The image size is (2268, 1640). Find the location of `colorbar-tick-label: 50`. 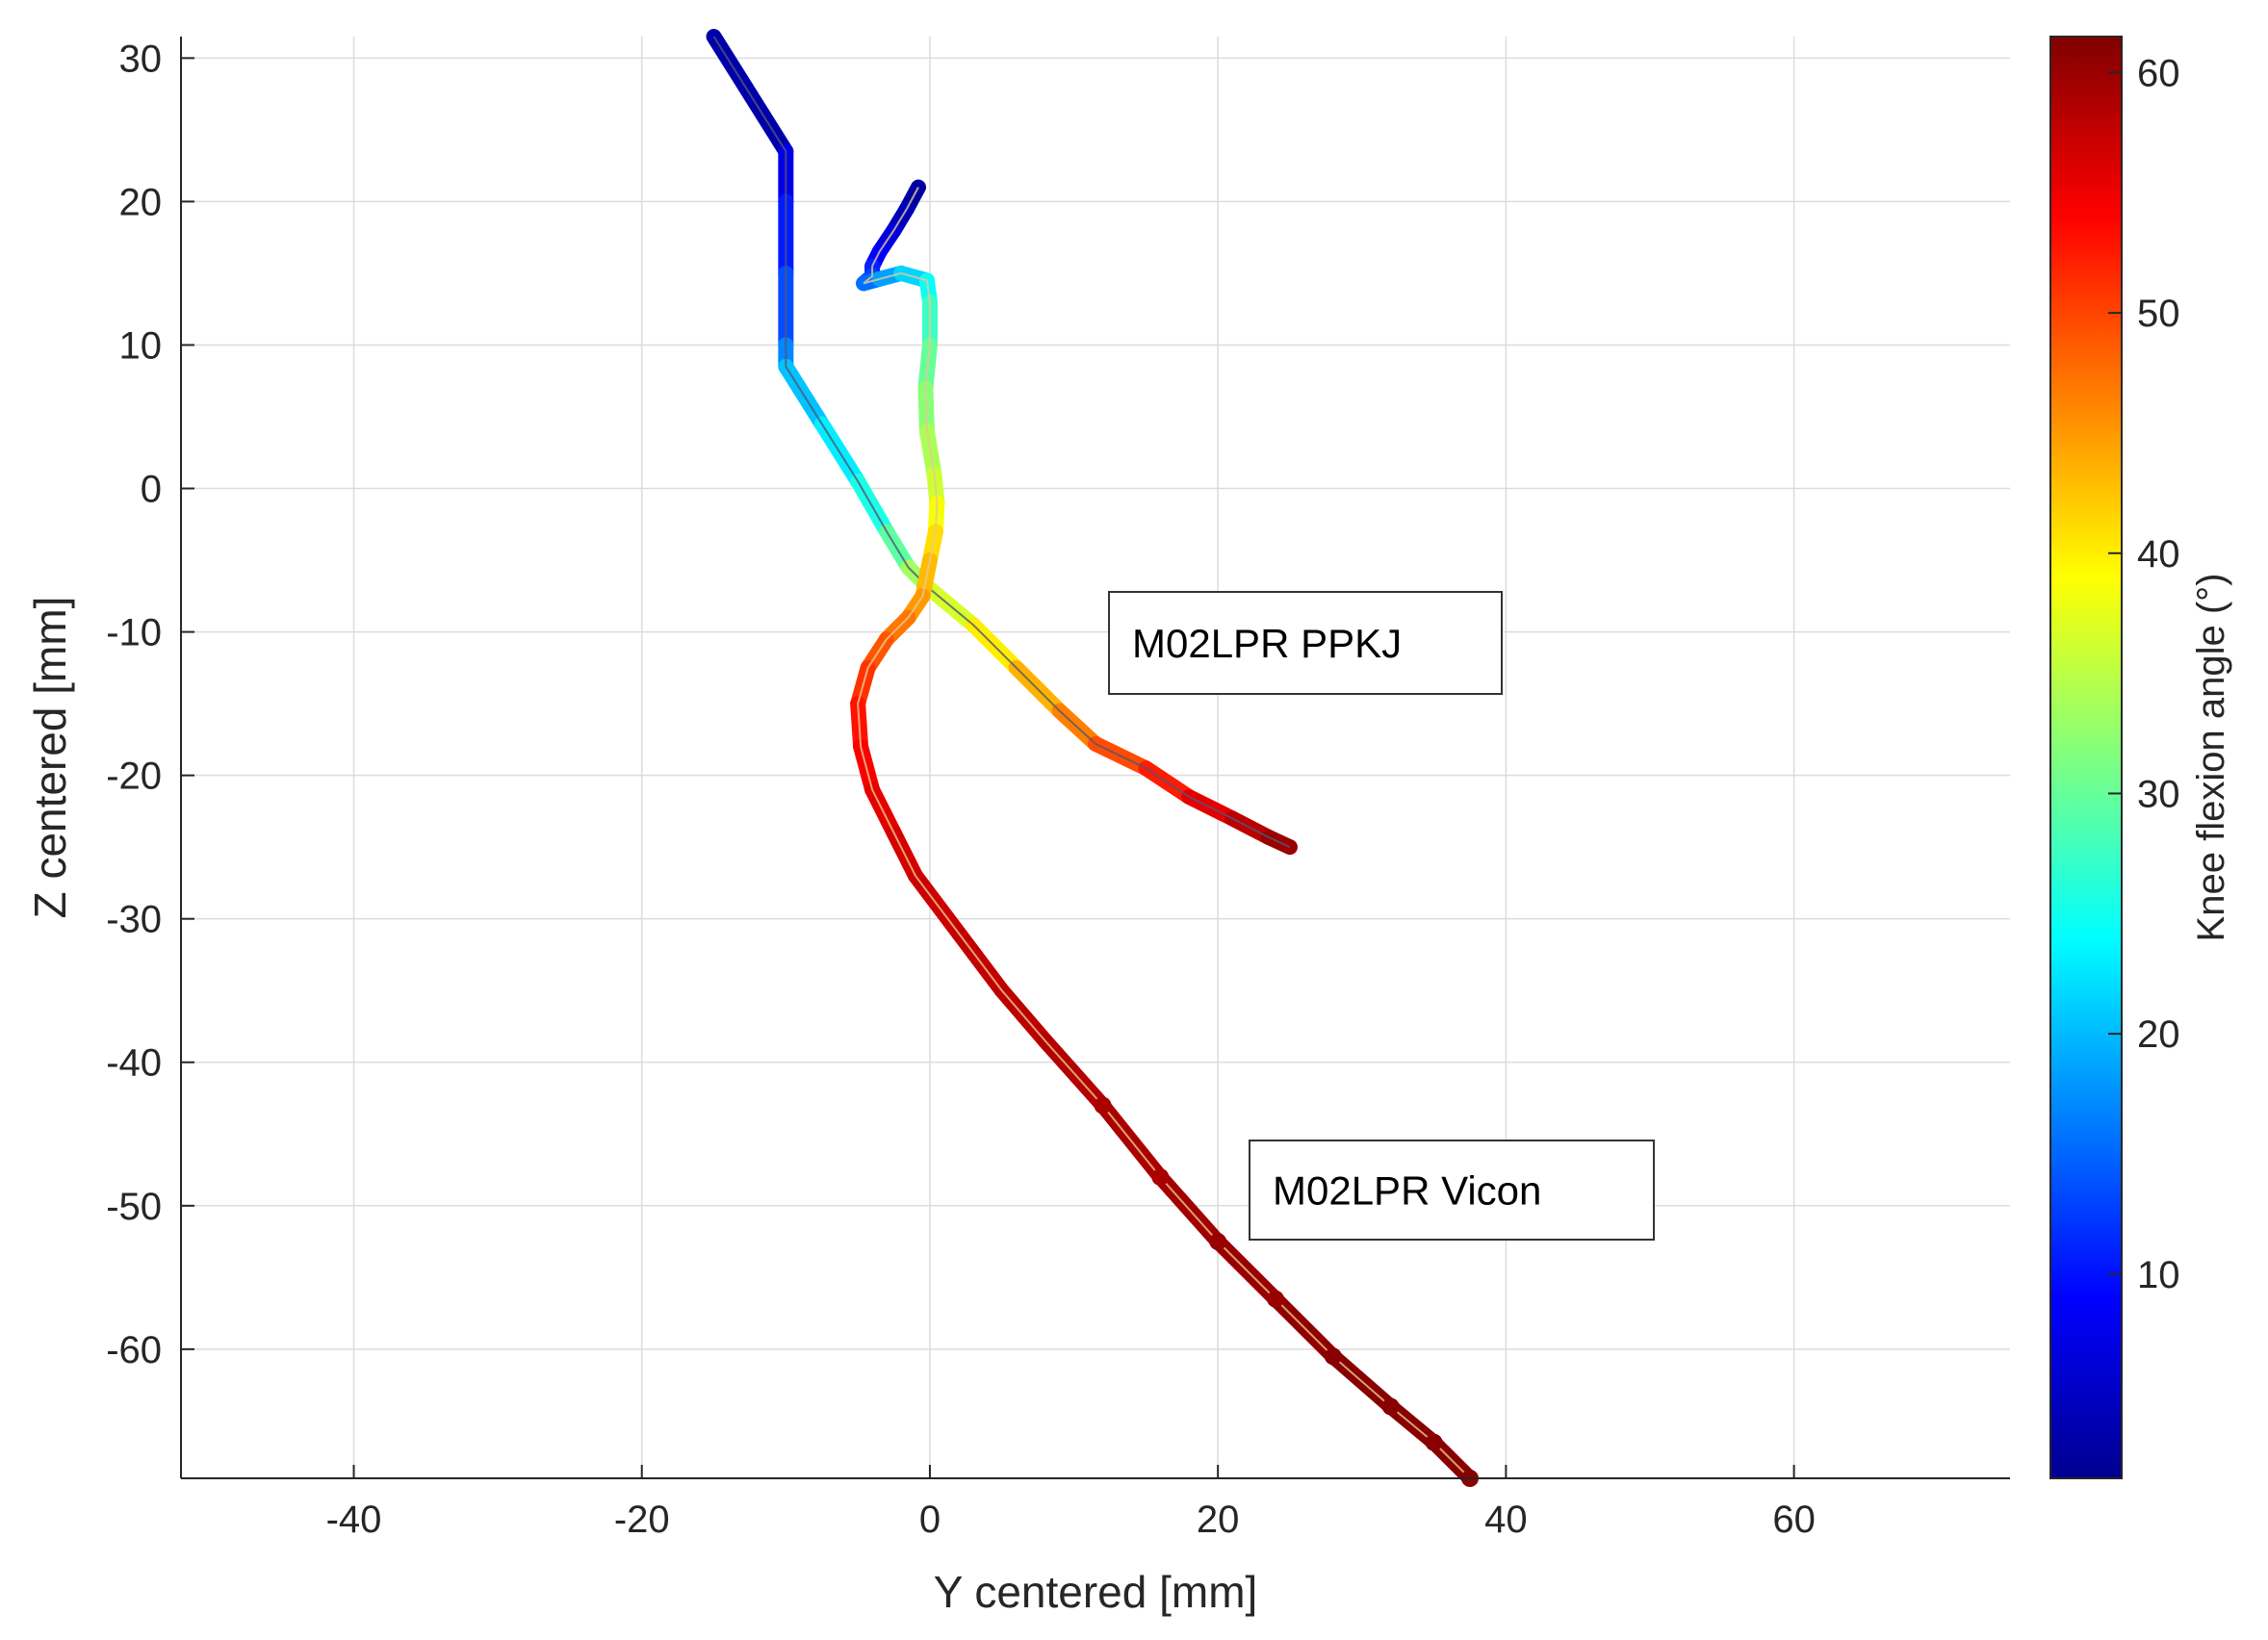

colorbar-tick-label: 50 is located at coordinates (2159, 314).